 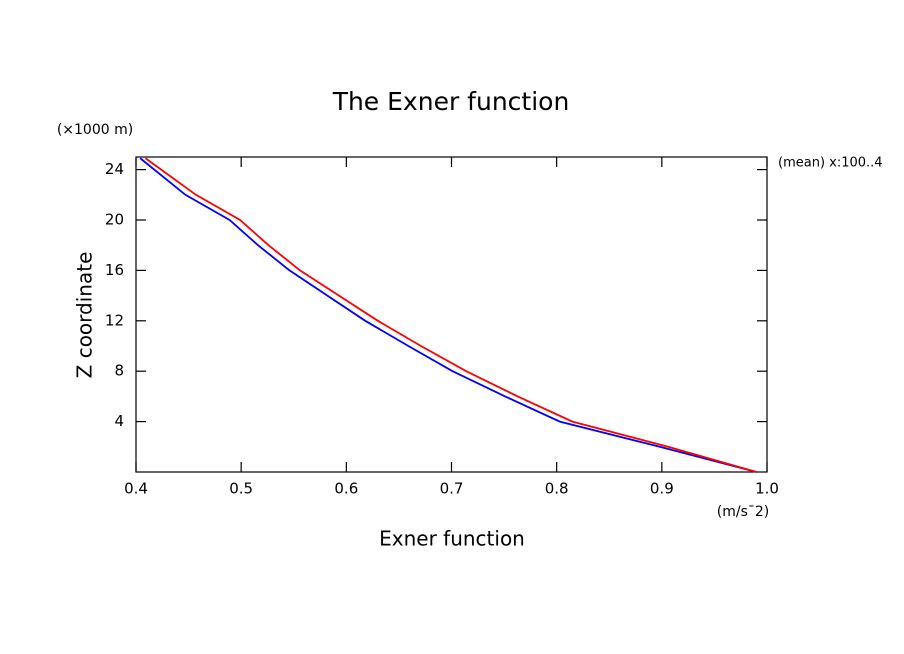 I want to click on y-axis-label: Z coordinate, so click(x=85, y=315).